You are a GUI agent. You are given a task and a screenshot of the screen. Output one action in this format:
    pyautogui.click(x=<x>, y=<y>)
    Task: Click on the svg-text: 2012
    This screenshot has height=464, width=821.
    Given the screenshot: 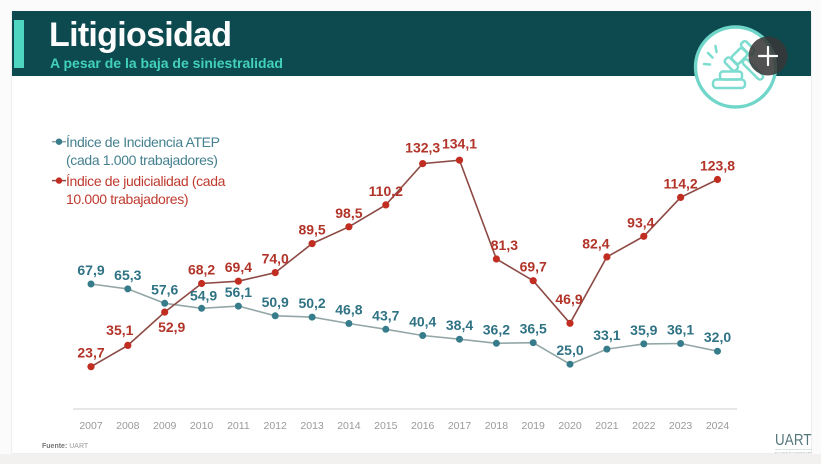 What is the action you would take?
    pyautogui.click(x=276, y=426)
    